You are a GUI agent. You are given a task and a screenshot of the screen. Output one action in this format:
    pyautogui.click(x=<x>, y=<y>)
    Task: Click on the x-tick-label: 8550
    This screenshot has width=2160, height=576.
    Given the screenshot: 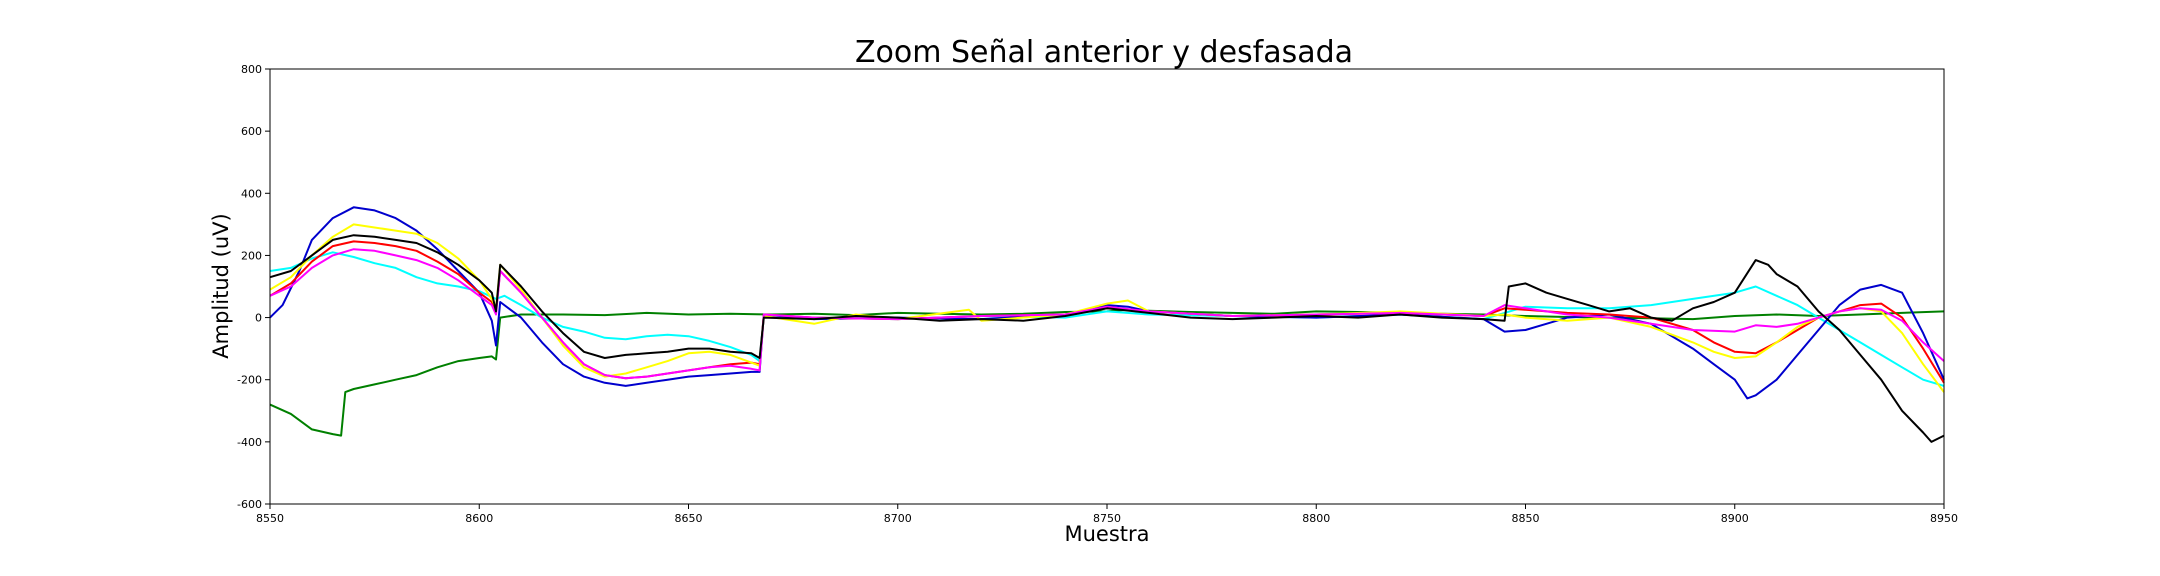 What is the action you would take?
    pyautogui.click(x=270, y=518)
    